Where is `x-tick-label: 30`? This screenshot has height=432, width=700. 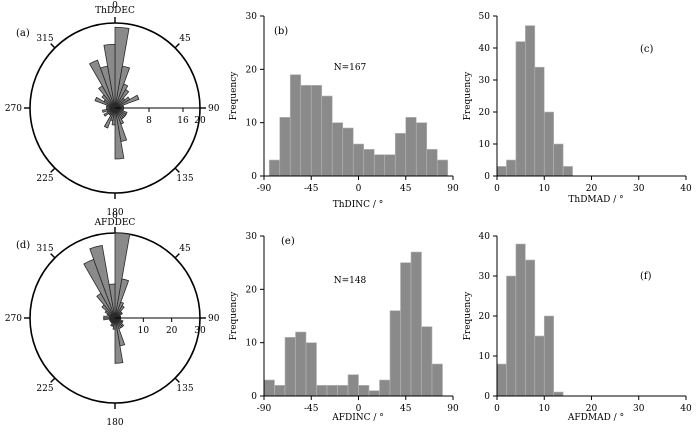
x-tick-label: 30 is located at coordinates (639, 189).